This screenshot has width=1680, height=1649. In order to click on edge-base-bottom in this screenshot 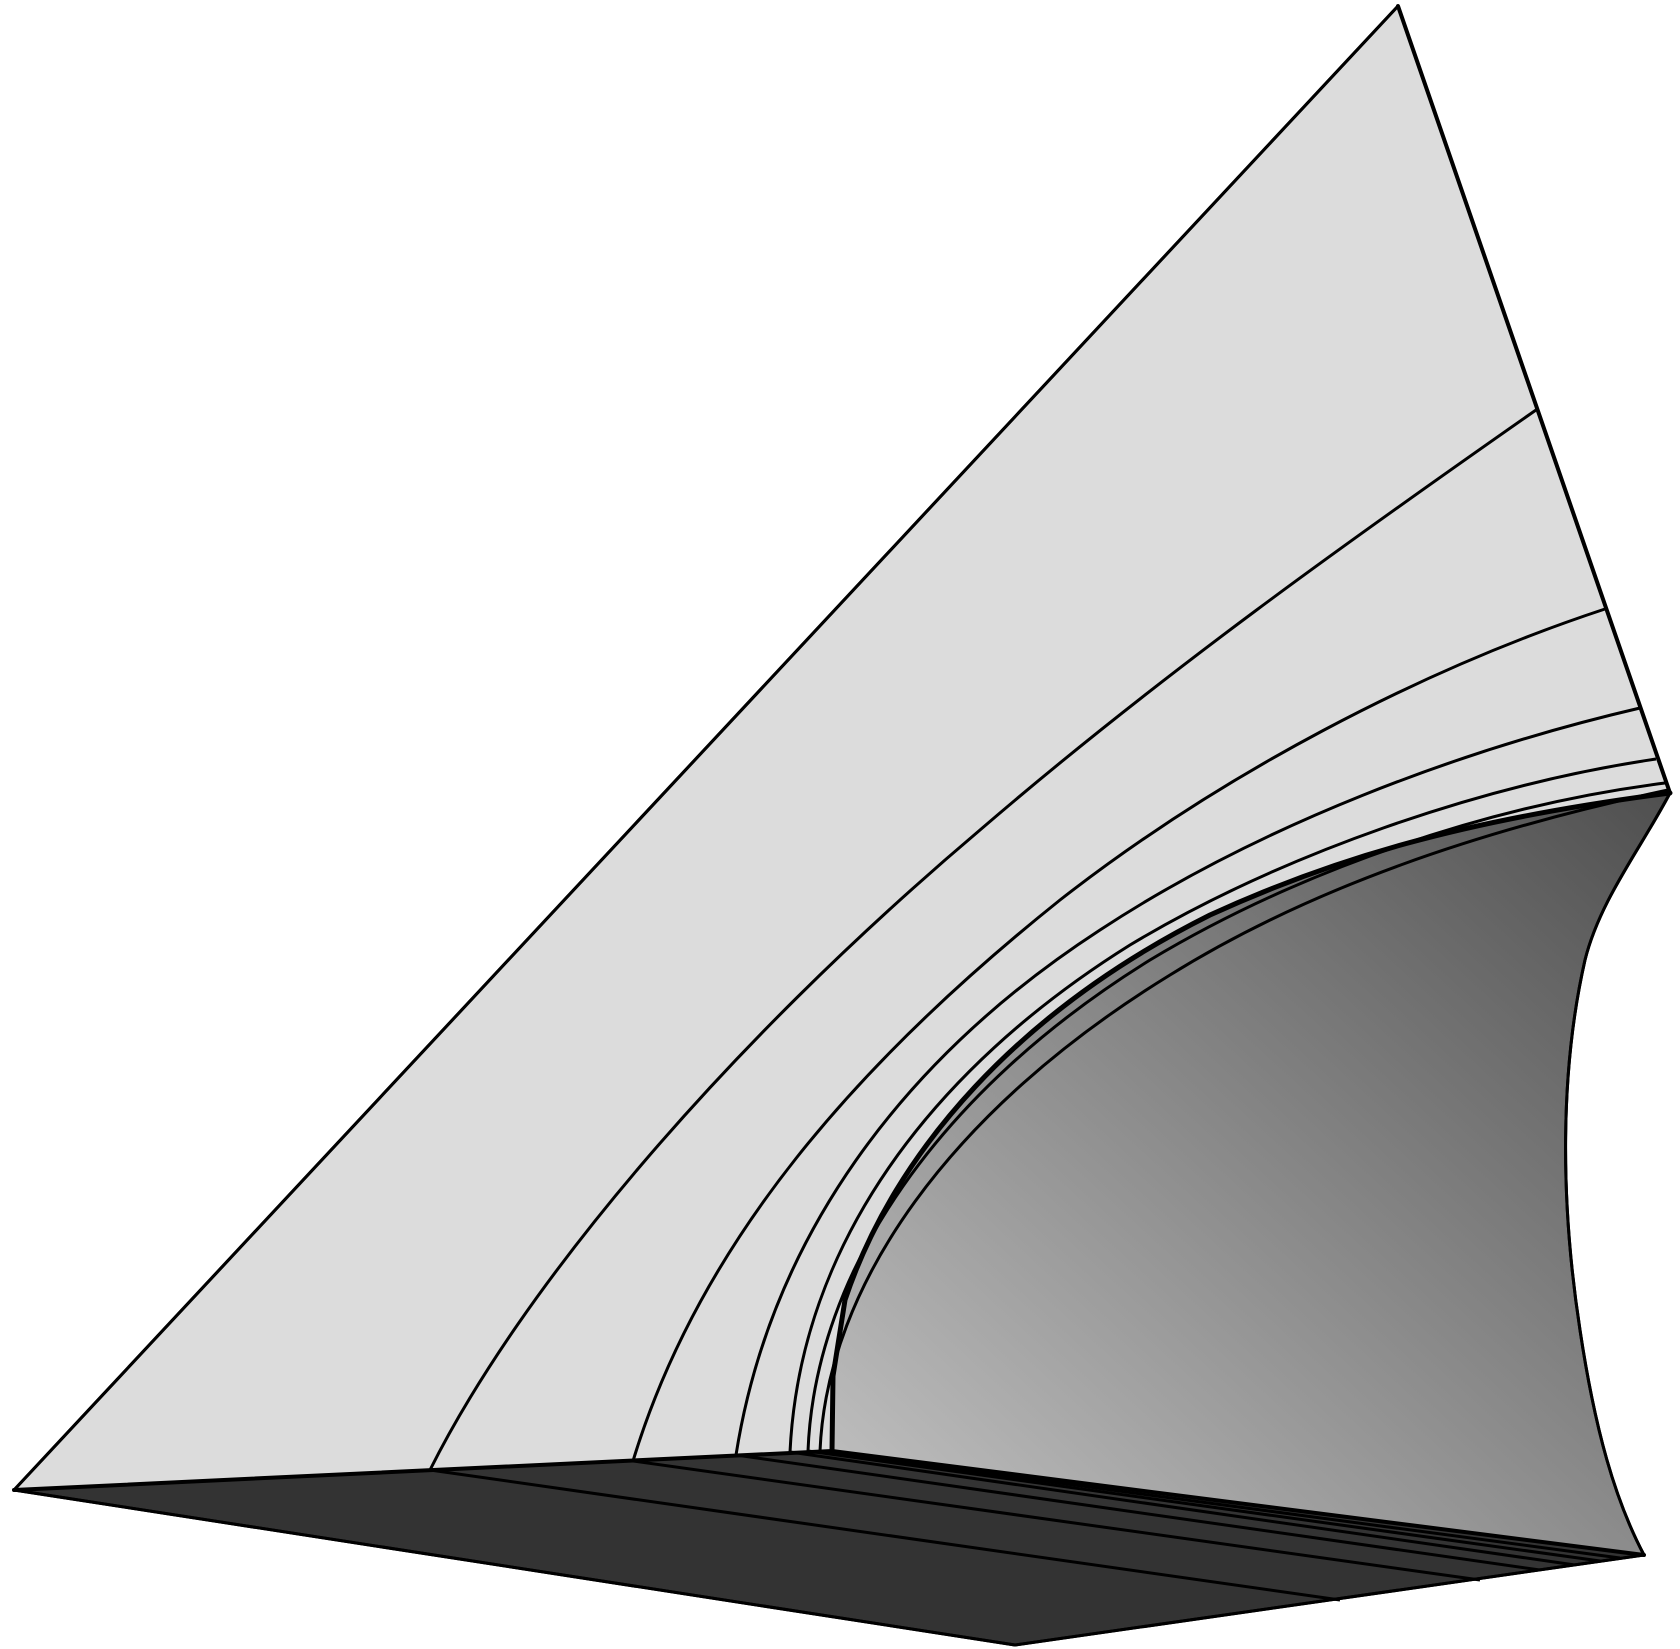, I will do `click(514, 1567)`.